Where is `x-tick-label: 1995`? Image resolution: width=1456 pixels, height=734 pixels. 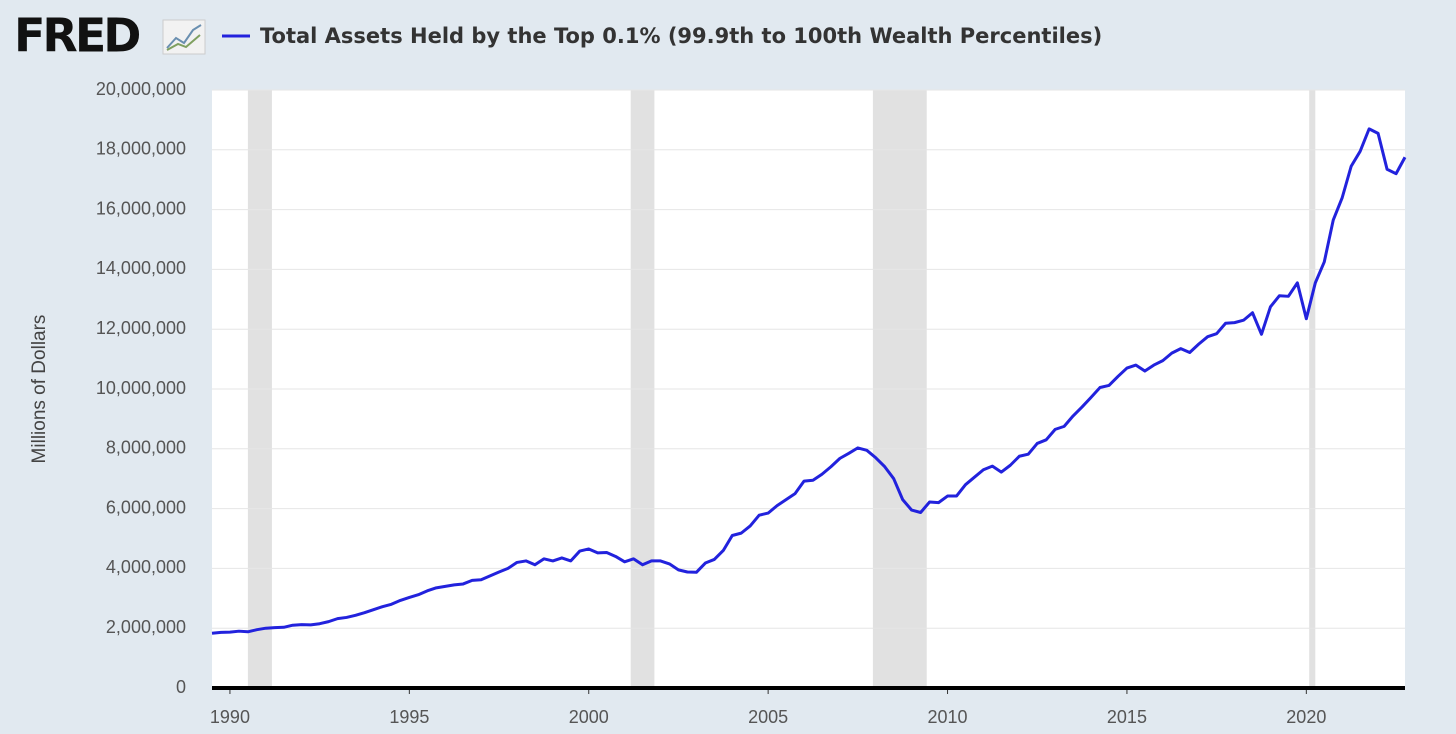
x-tick-label: 1995 is located at coordinates (409, 717).